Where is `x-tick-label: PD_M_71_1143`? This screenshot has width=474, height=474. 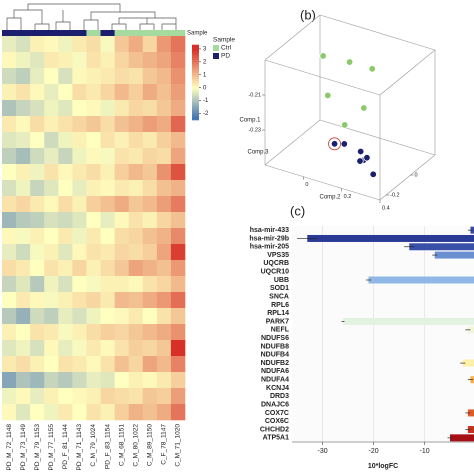 x-tick-label: PD_M_71_1143 is located at coordinates (79, 447).